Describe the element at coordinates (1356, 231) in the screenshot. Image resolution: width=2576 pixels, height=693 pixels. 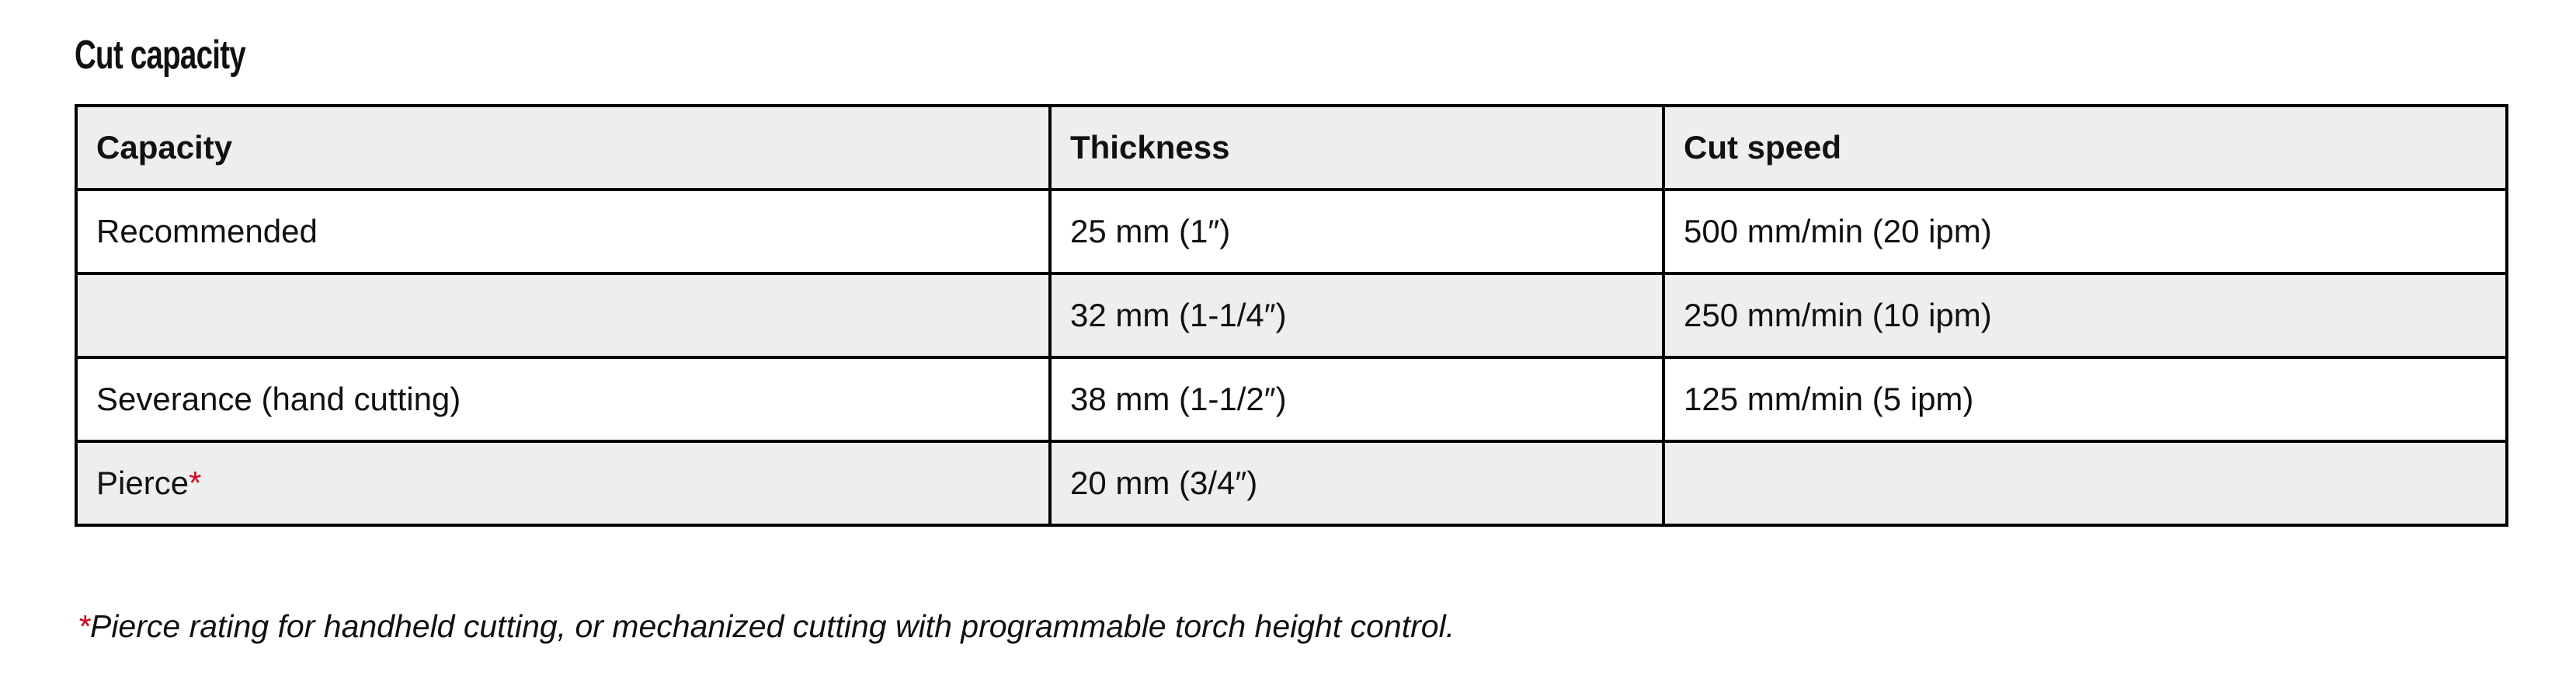
I see `thickness-cell: 25 mm (1″)` at that location.